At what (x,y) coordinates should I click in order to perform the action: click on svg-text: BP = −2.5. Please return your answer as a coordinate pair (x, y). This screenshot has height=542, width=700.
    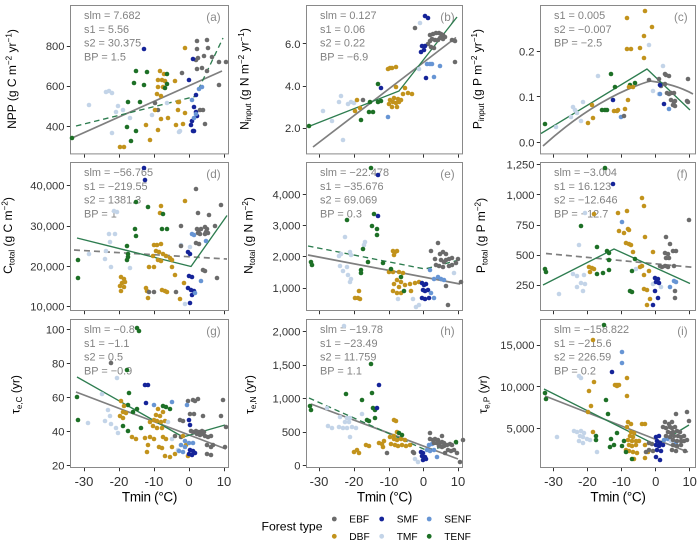
    Looking at the image, I should click on (578, 44).